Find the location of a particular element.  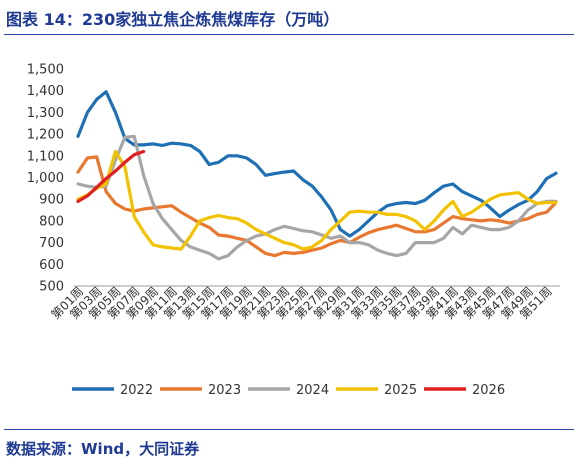

series-line-2026 is located at coordinates (111, 176).